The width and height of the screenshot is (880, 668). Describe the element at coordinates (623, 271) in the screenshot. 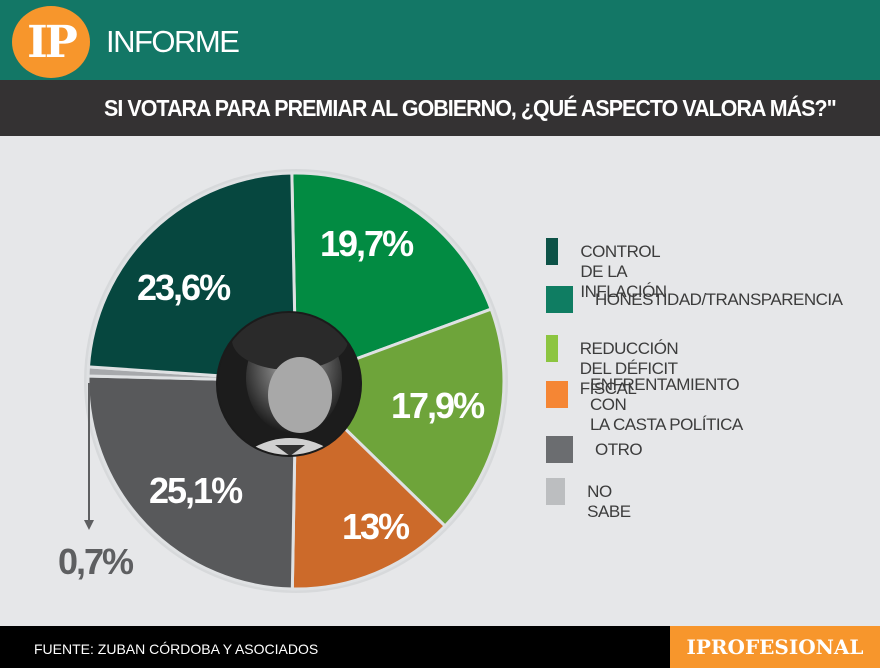

I see `legend-label: CONTROL DE LA INFLACIÓN` at that location.